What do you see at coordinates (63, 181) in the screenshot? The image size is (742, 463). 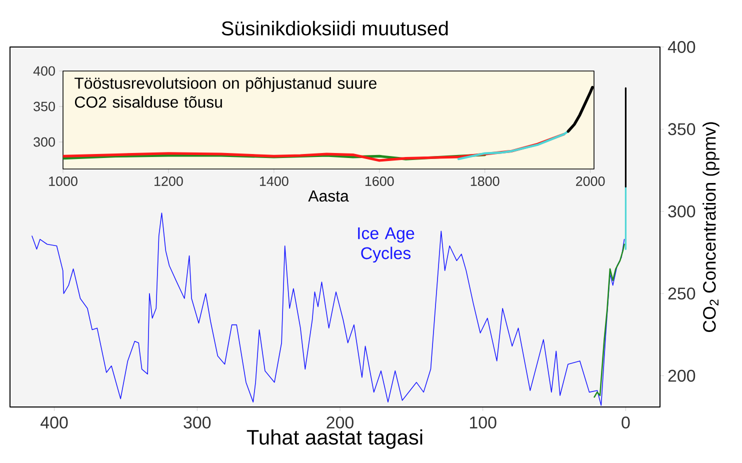 I see `x-tick-label: 1000` at bounding box center [63, 181].